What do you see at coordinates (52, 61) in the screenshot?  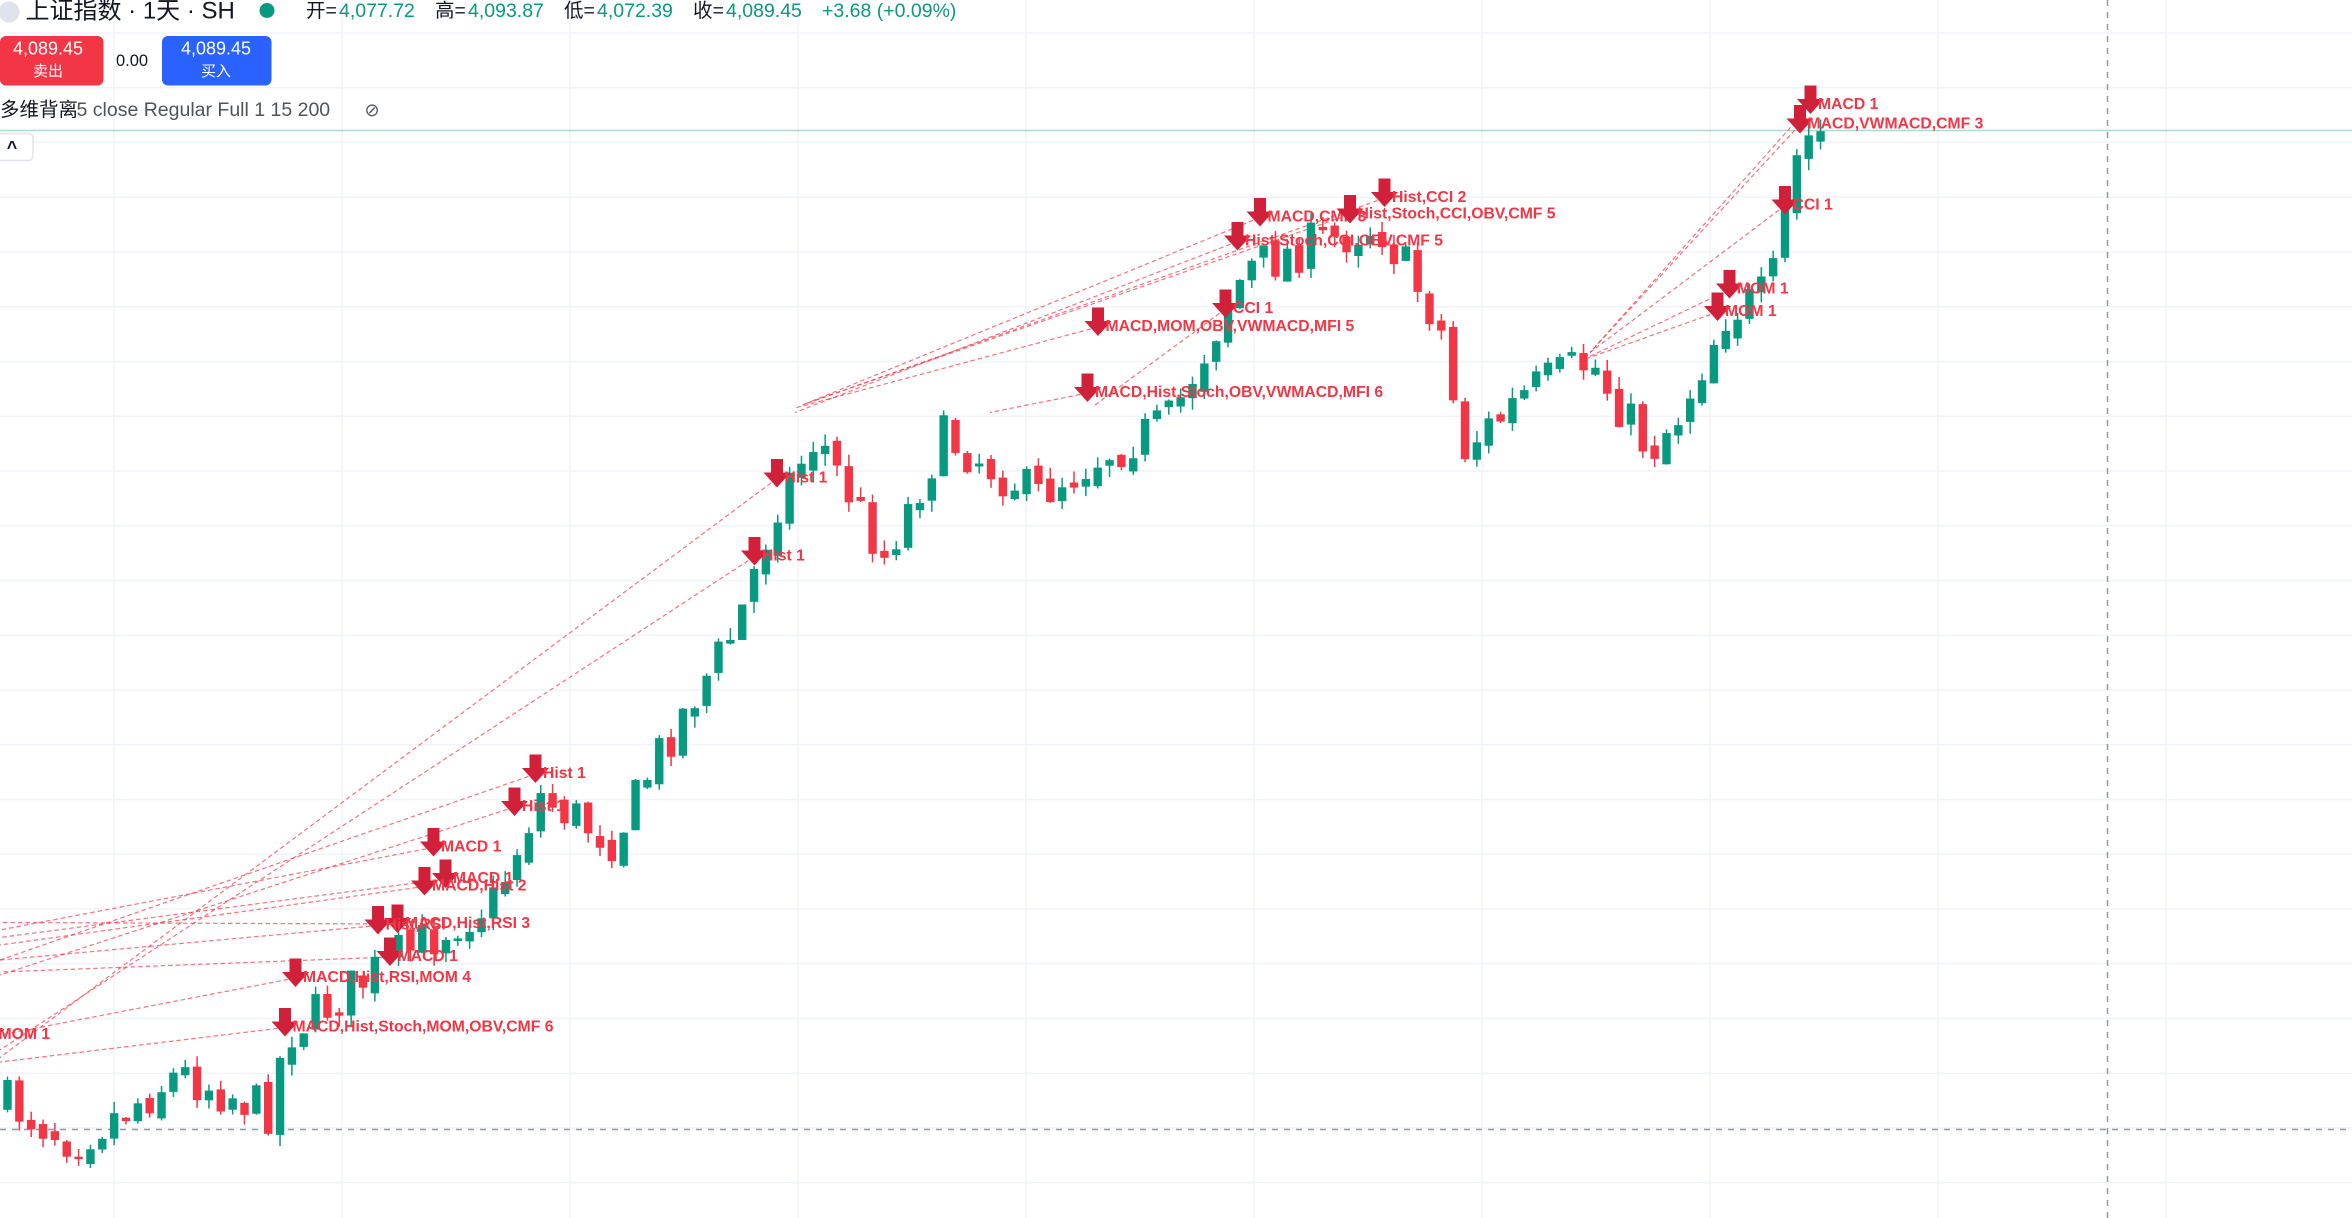 I see `sell-button` at bounding box center [52, 61].